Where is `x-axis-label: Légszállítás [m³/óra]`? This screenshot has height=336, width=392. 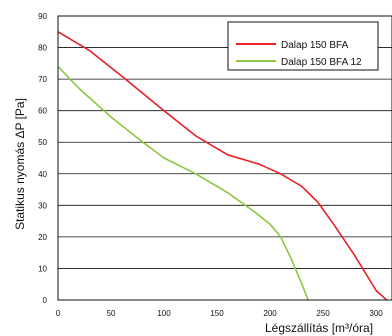 x-axis-label: Légszállítás [m³/óra] is located at coordinates (319, 328).